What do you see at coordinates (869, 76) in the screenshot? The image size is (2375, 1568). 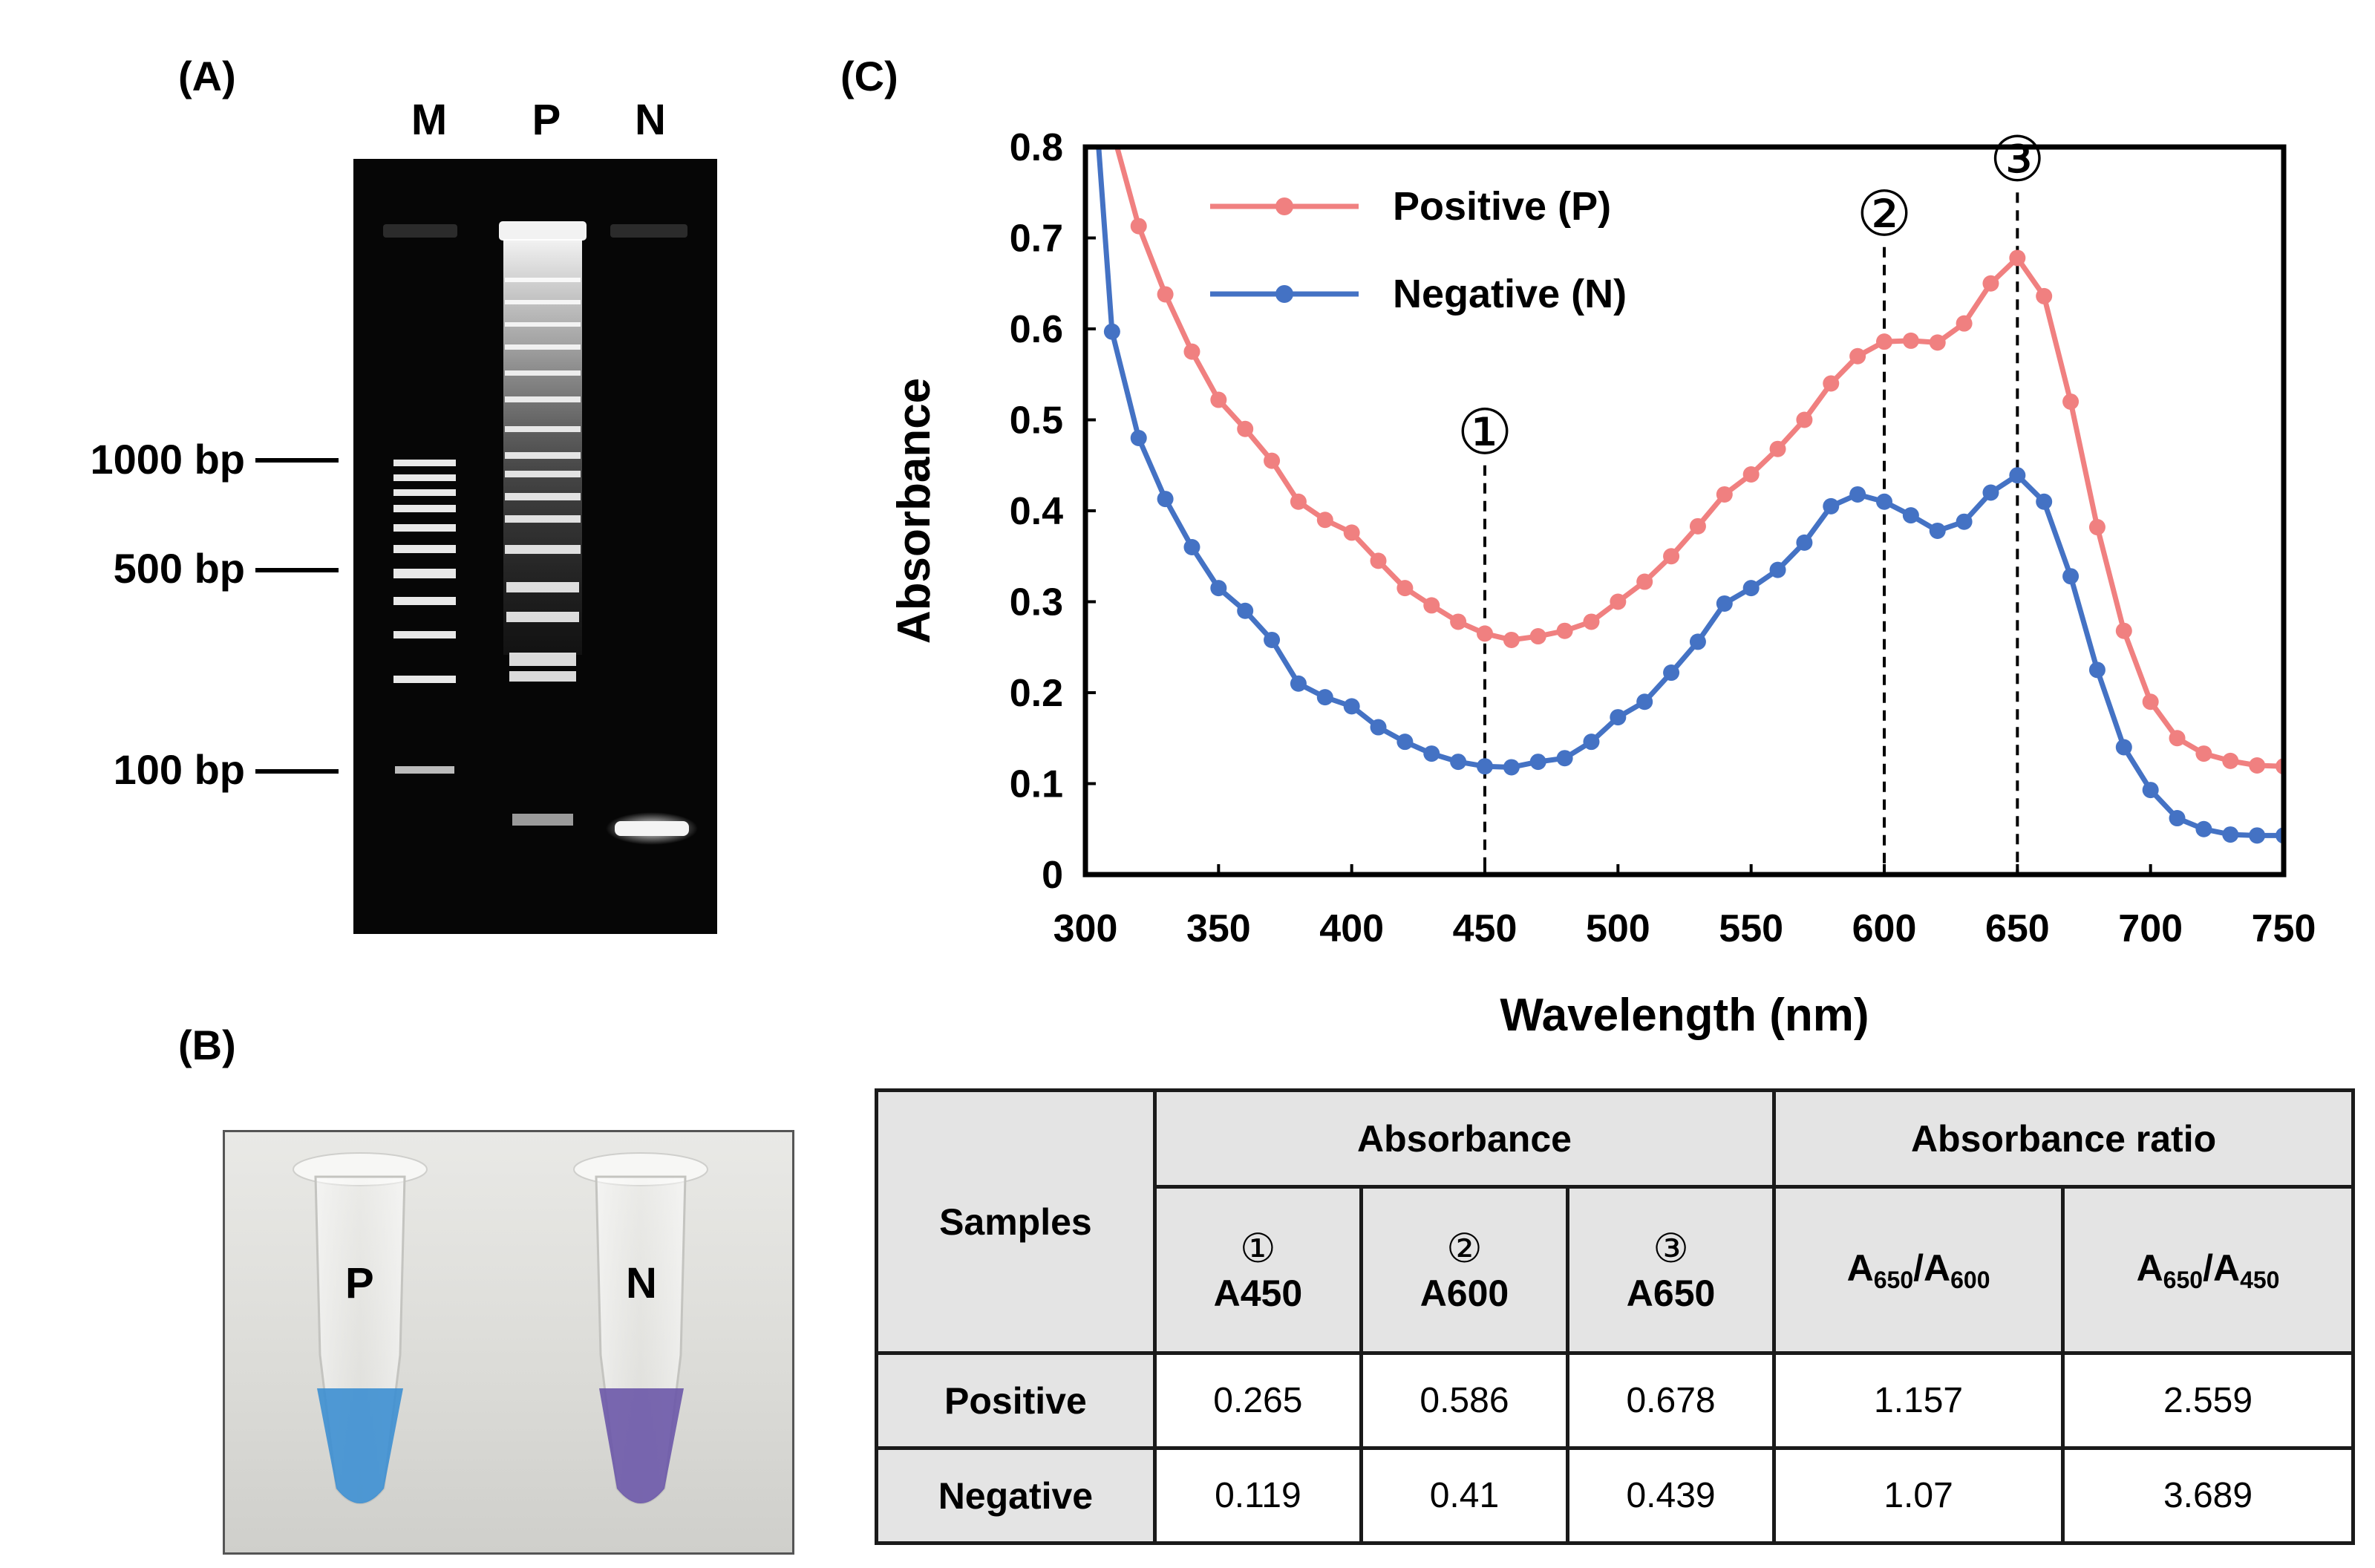 I see `panel-label-c: (C)` at bounding box center [869, 76].